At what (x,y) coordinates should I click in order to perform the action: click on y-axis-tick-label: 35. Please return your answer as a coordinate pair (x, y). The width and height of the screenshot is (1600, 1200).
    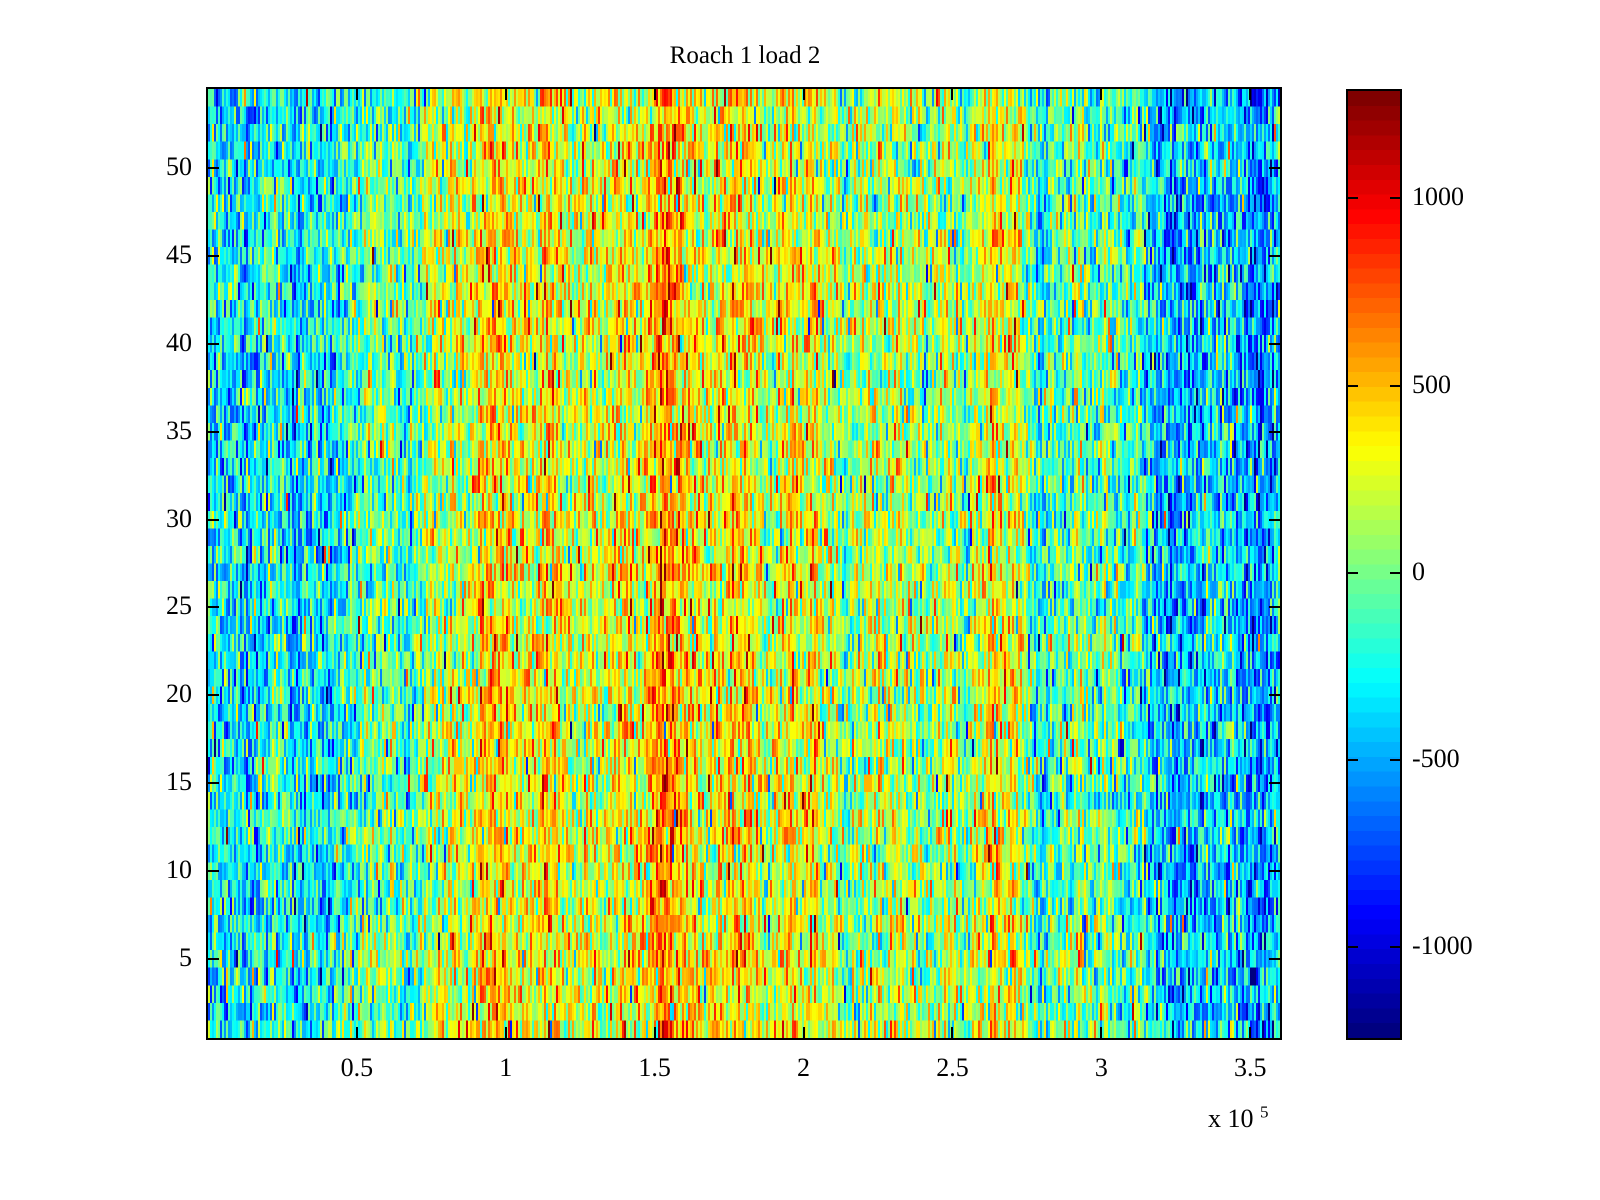
    Looking at the image, I should click on (179, 430).